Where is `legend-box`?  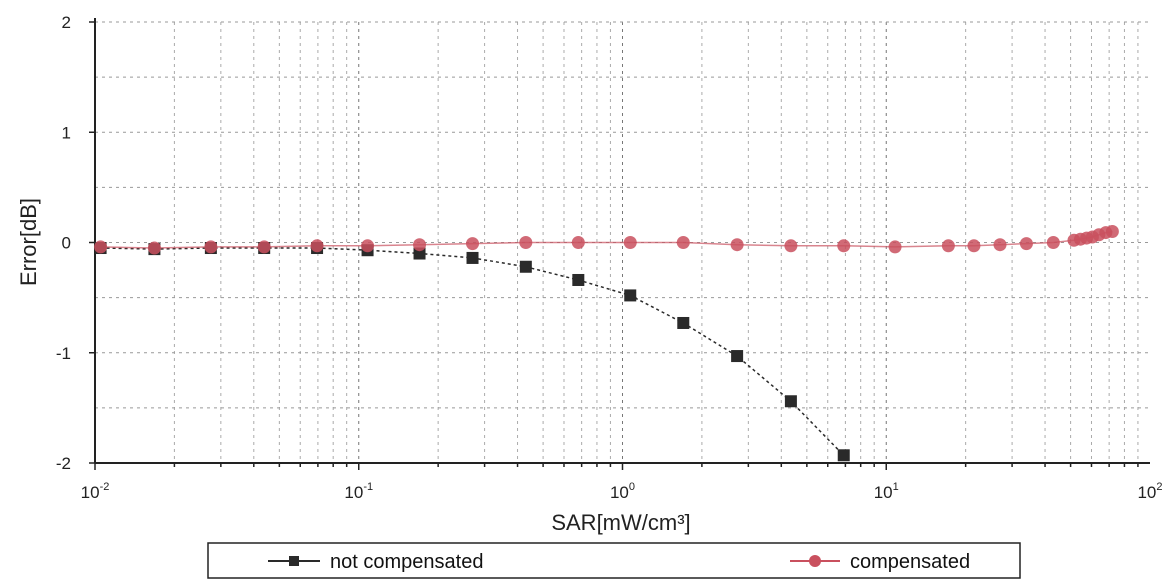 legend-box is located at coordinates (614, 560).